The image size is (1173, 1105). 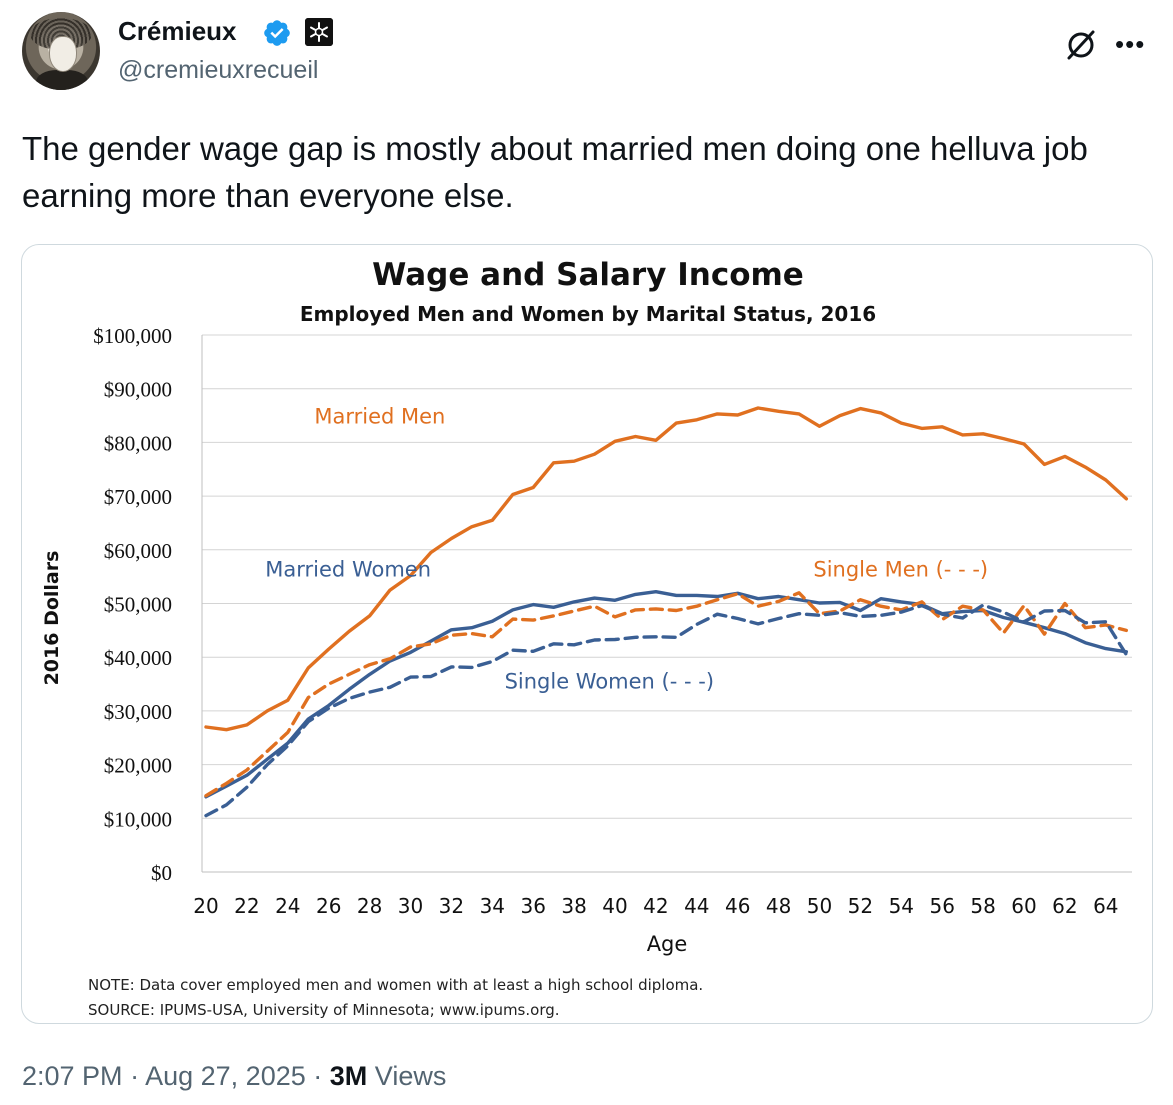 I want to click on chart-title: Wage and Salary Income, so click(x=588, y=275).